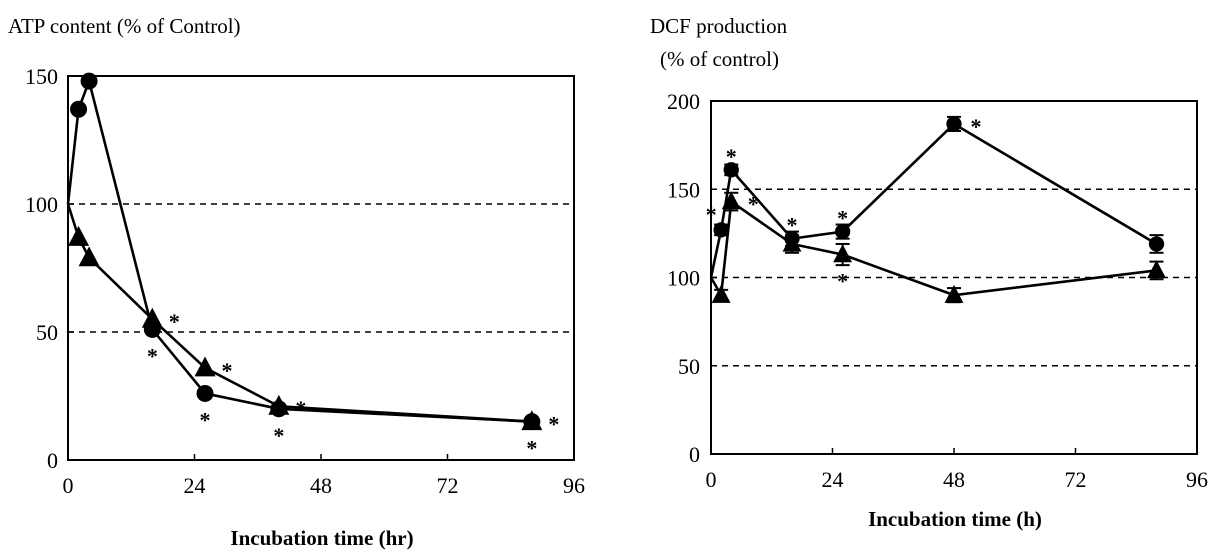 Image resolution: width=1215 pixels, height=551 pixels. I want to click on atp-x-axis-label: Incubation time (hr), so click(321, 538).